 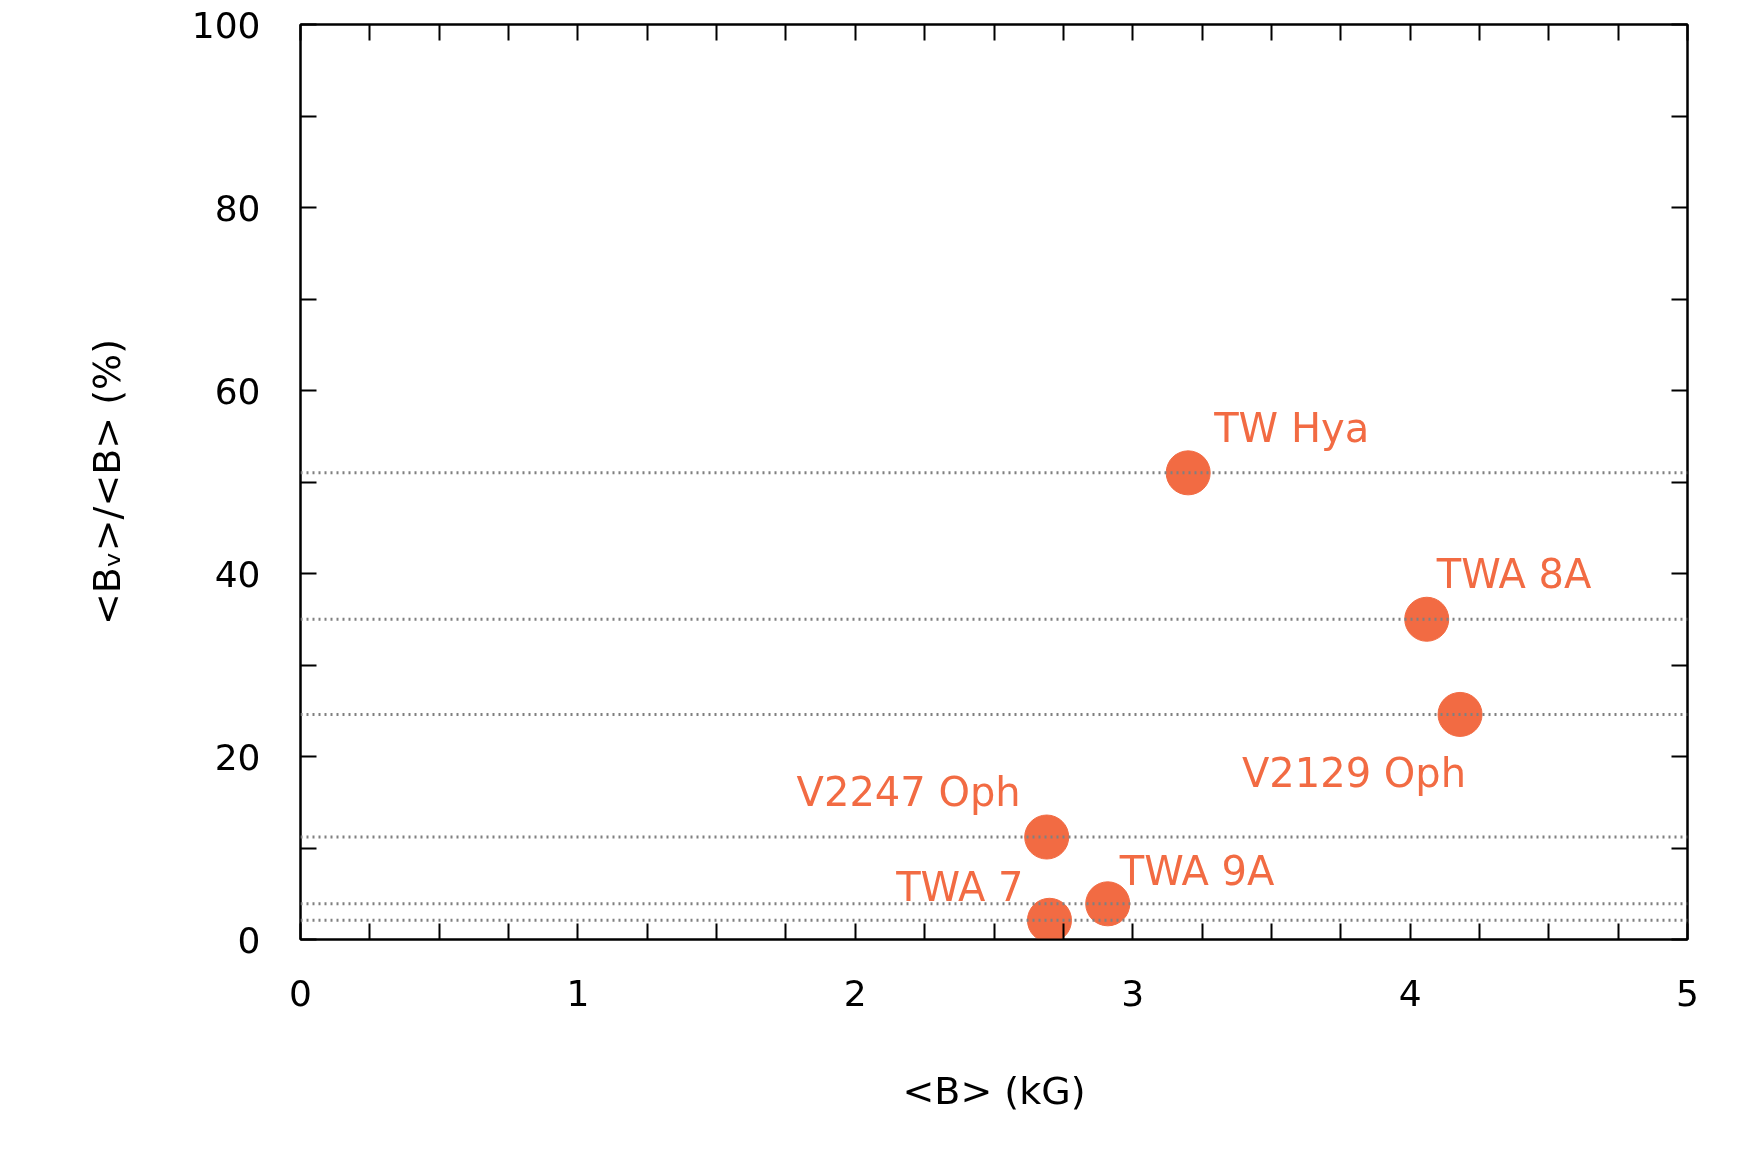 I want to click on annotation: TWA 9A, so click(x=1197, y=870).